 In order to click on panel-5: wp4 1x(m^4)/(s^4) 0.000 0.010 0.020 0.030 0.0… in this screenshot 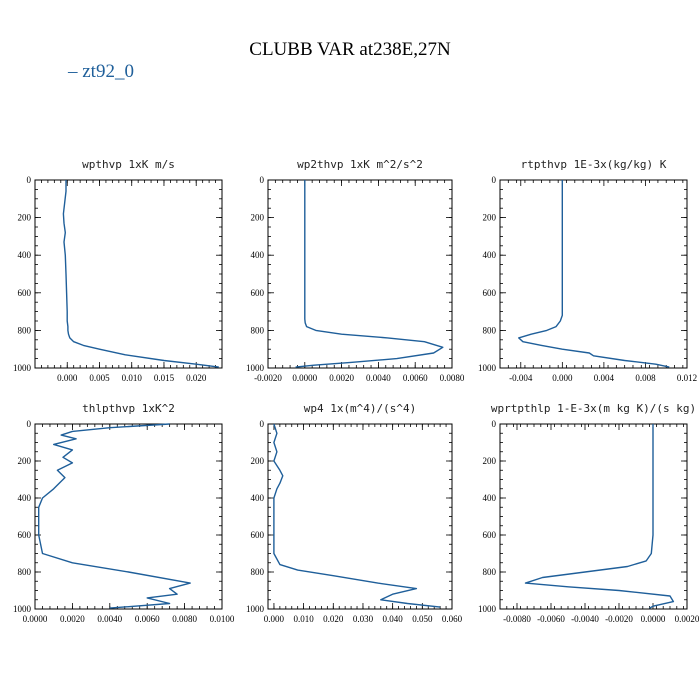, I will do `click(354, 513)`.